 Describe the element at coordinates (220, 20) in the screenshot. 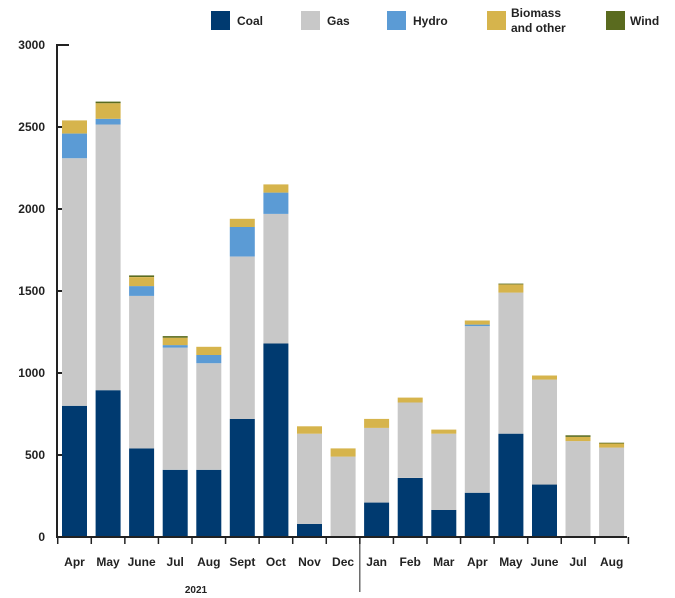

I see `legend-swatch-coal` at that location.